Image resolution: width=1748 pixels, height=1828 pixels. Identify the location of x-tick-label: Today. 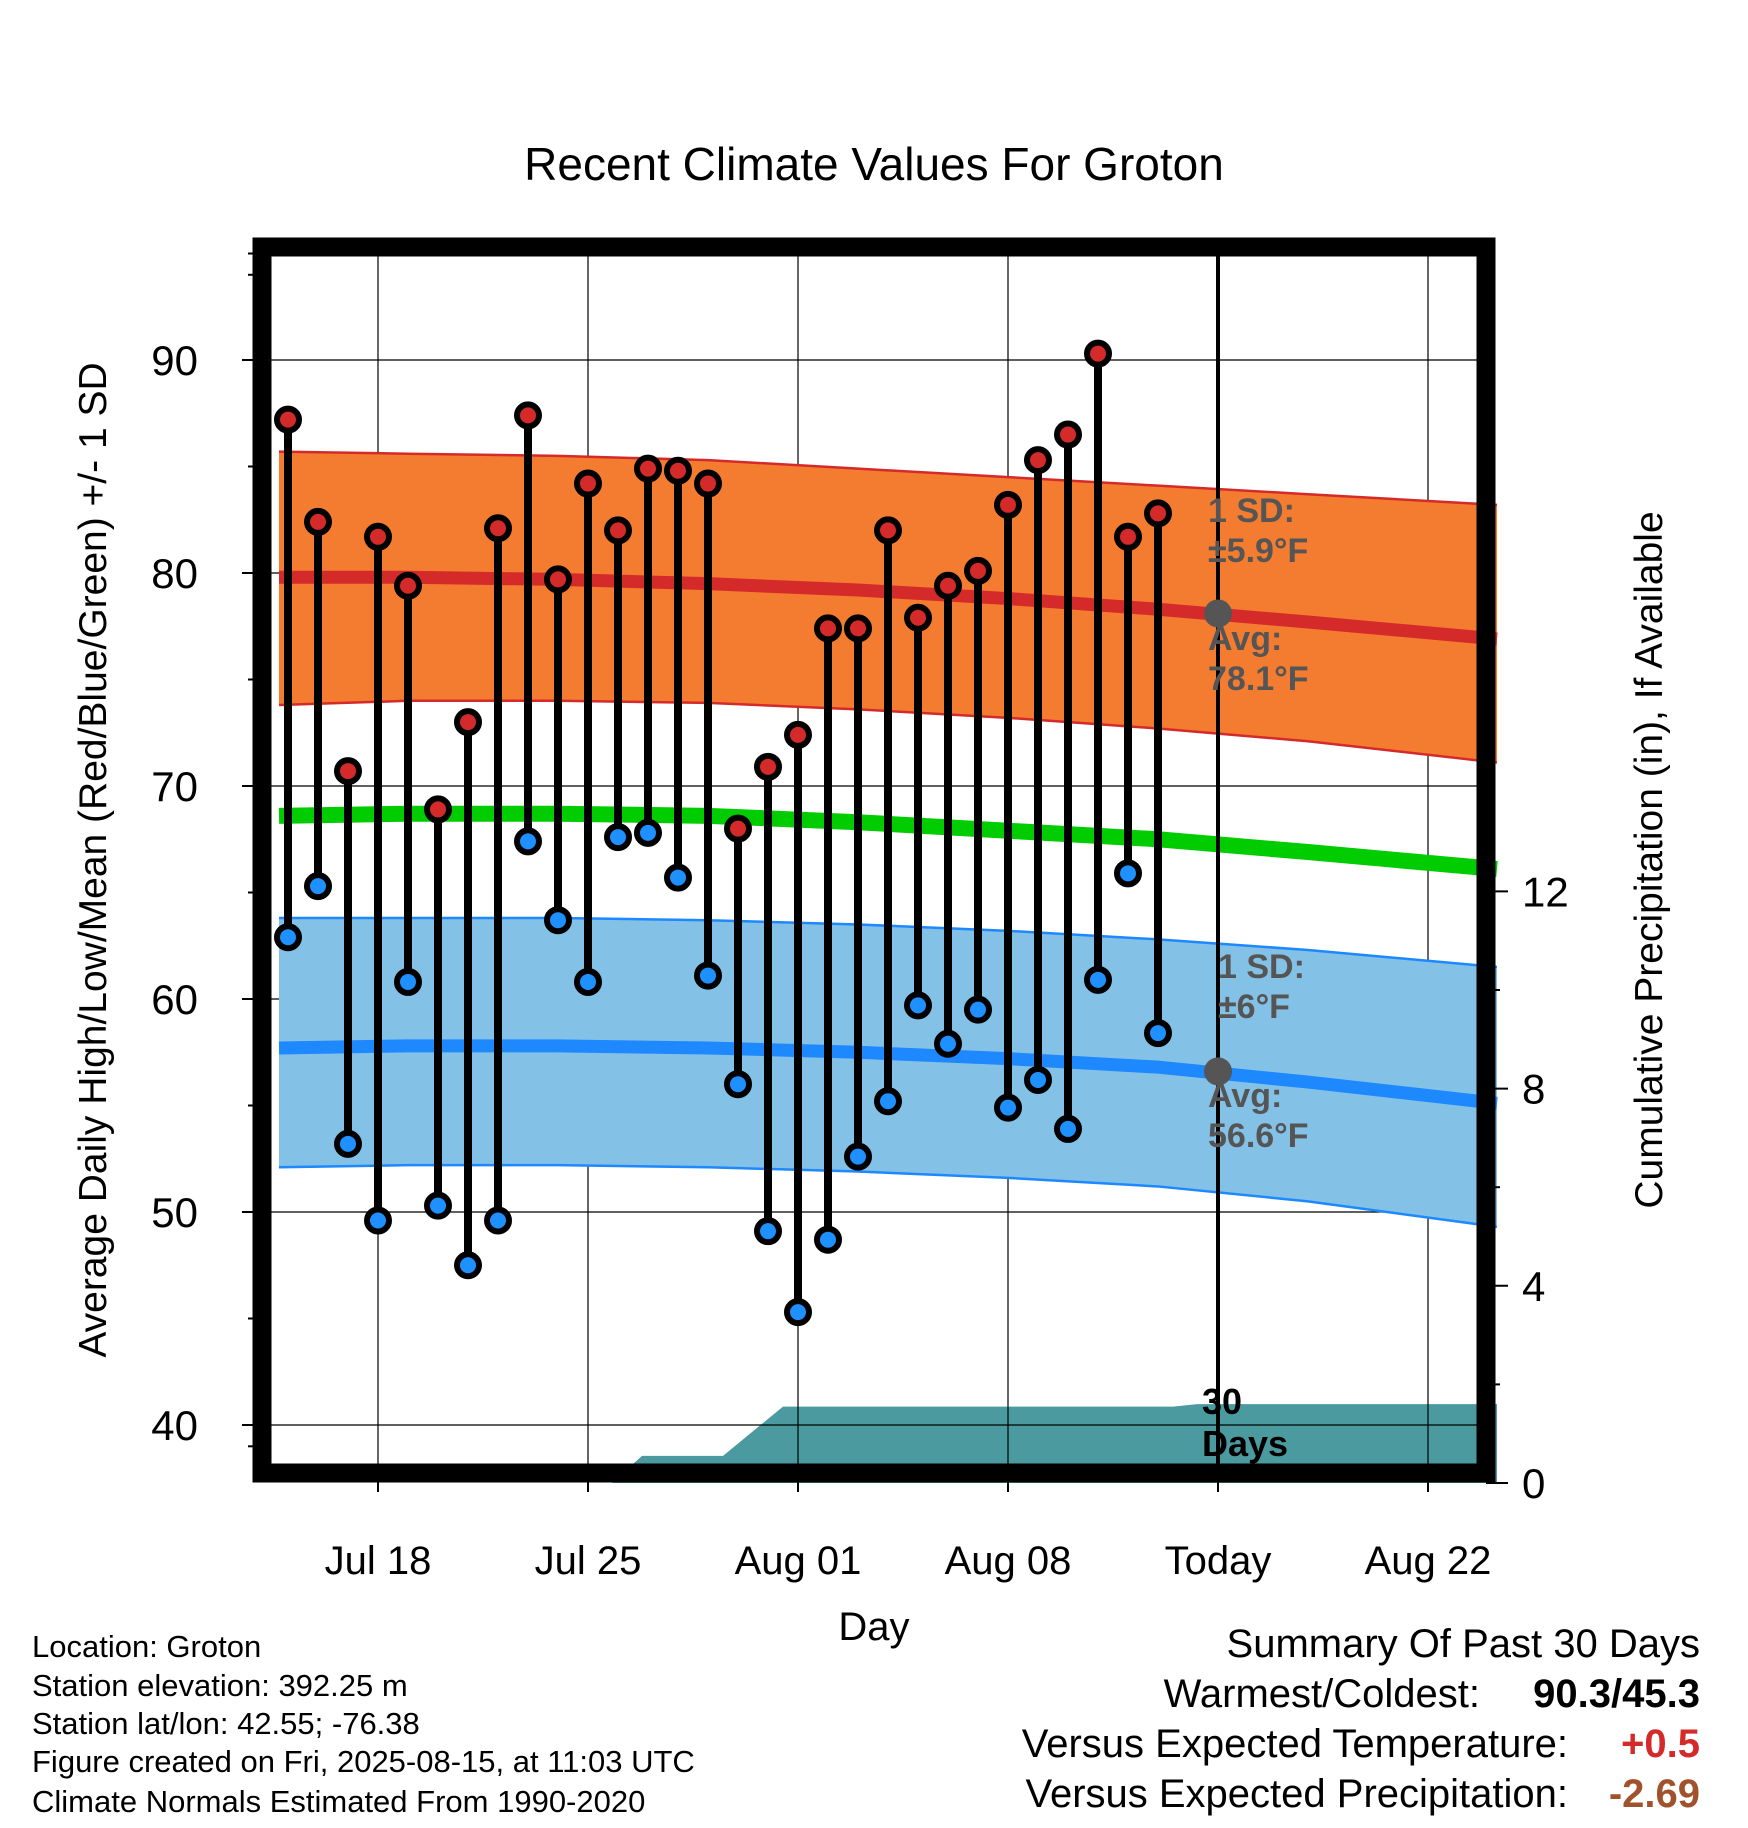
(1218, 1561).